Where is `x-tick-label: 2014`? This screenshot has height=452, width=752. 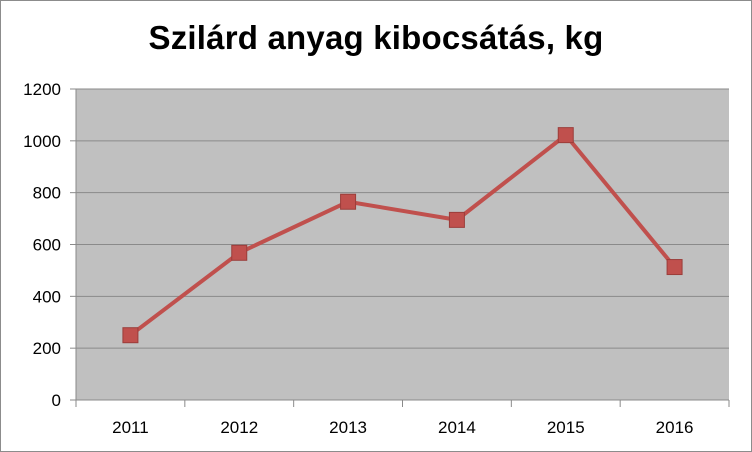
x-tick-label: 2014 is located at coordinates (457, 427).